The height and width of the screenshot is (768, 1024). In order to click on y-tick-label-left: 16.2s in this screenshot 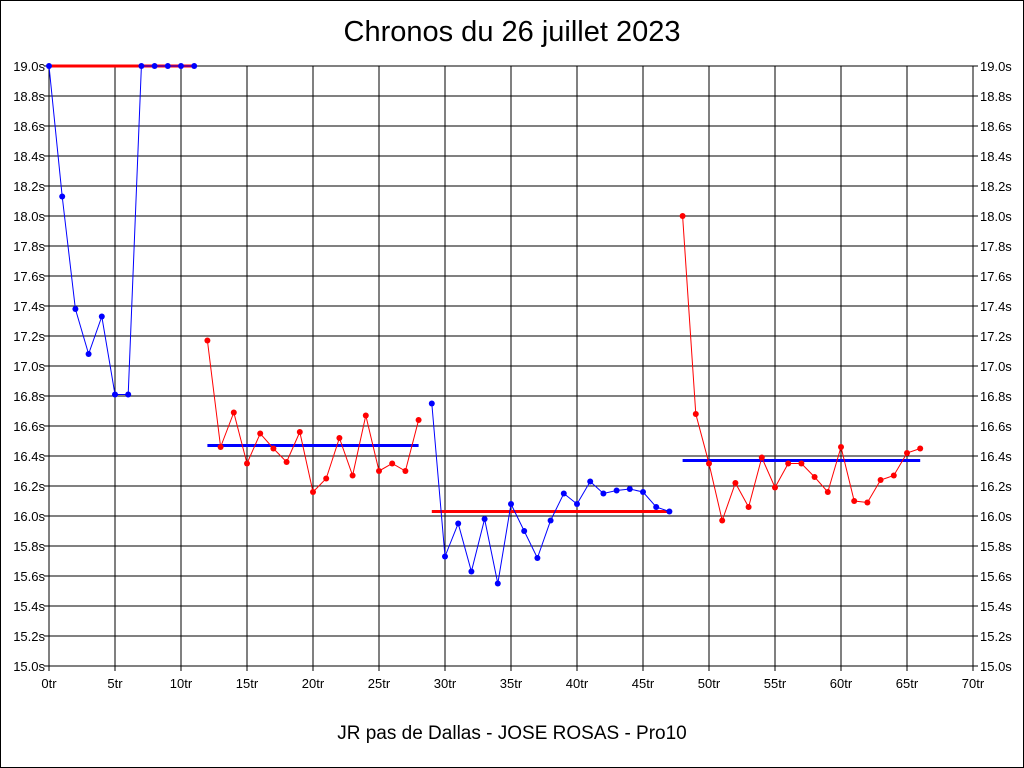, I will do `click(29, 486)`.